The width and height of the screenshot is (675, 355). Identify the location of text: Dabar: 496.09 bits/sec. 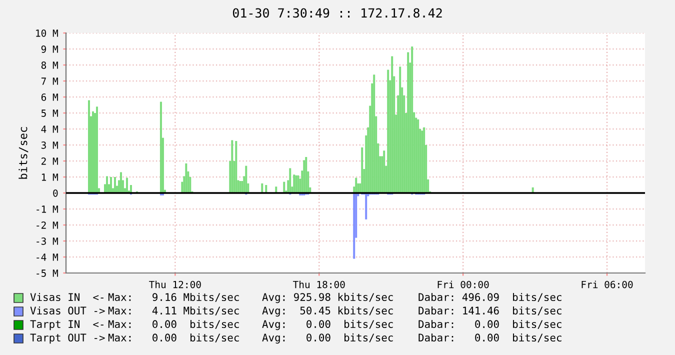
(490, 297).